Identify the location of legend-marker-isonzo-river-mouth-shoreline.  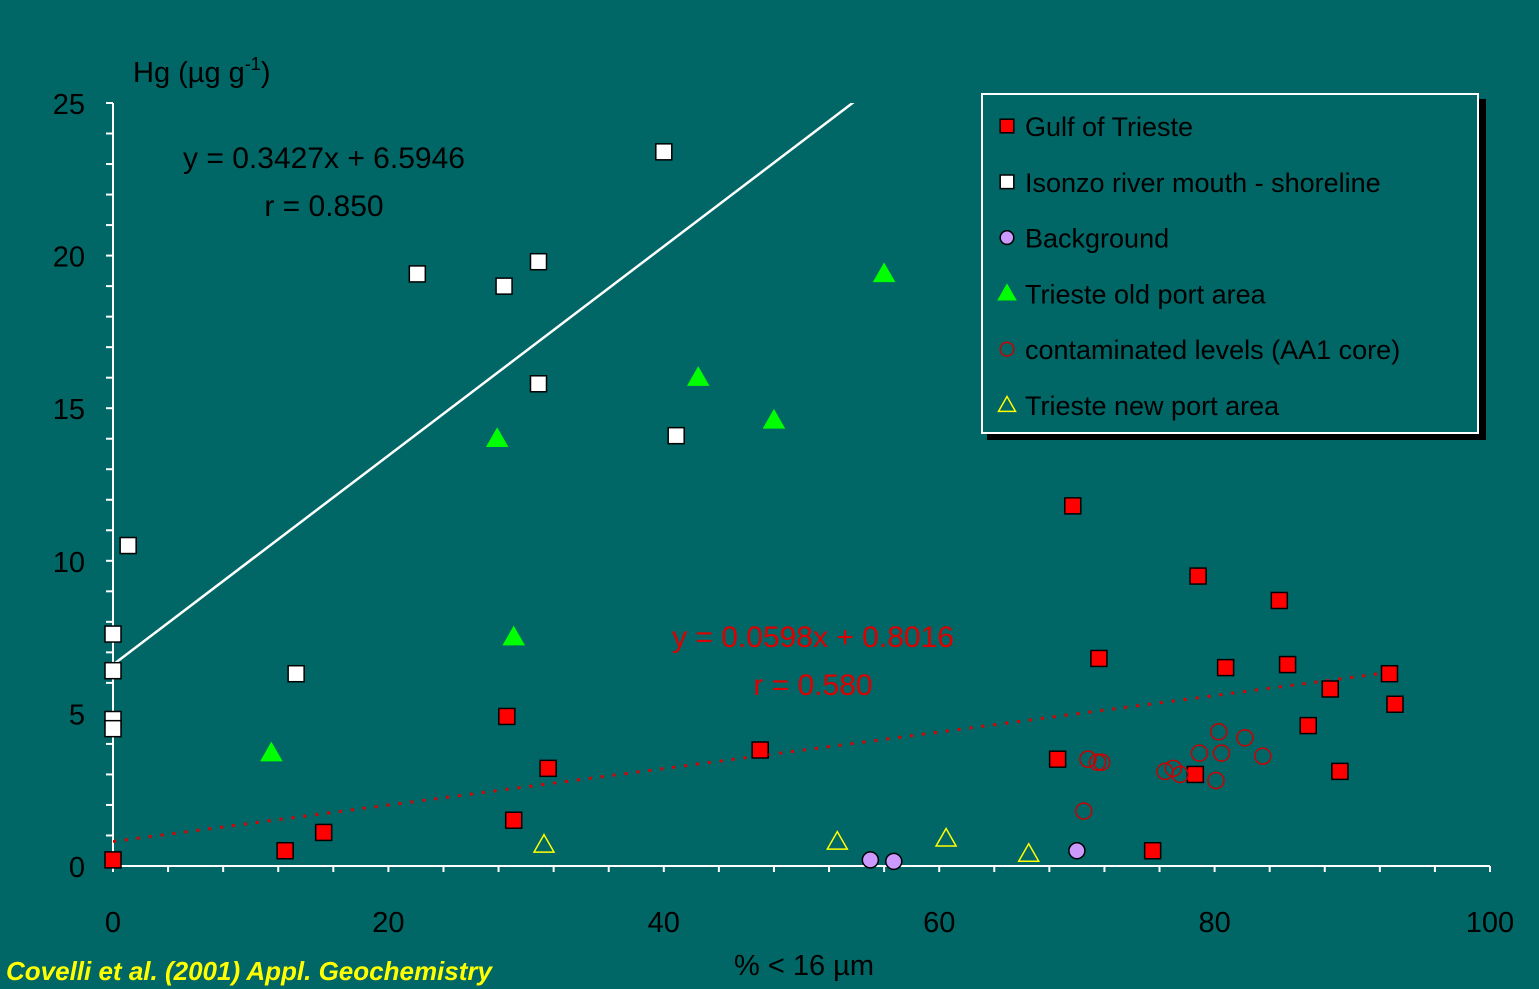
(1007, 182).